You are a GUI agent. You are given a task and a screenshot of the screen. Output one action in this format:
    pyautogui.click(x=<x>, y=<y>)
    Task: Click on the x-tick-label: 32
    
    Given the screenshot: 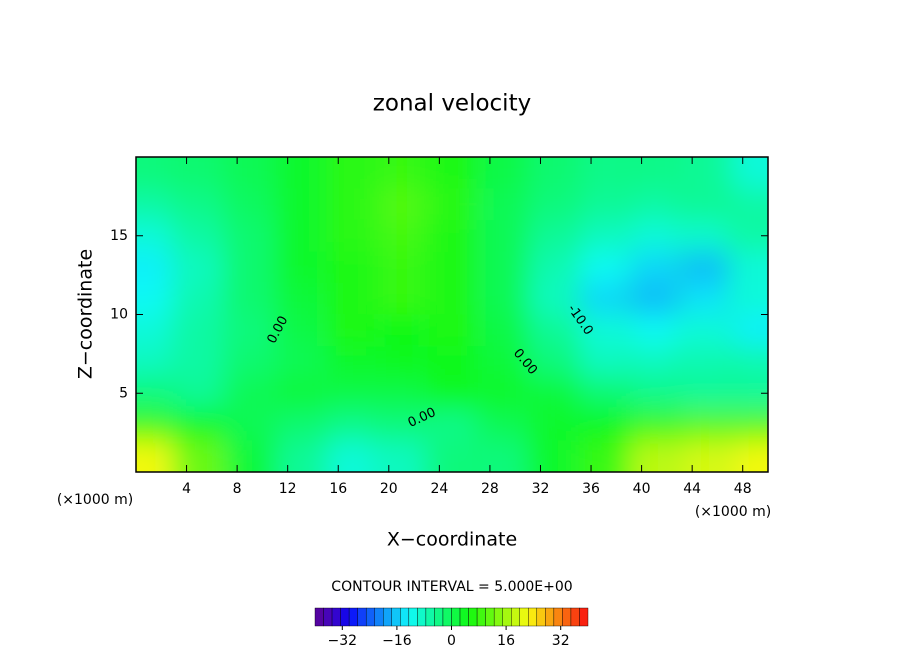 What is the action you would take?
    pyautogui.click(x=541, y=489)
    